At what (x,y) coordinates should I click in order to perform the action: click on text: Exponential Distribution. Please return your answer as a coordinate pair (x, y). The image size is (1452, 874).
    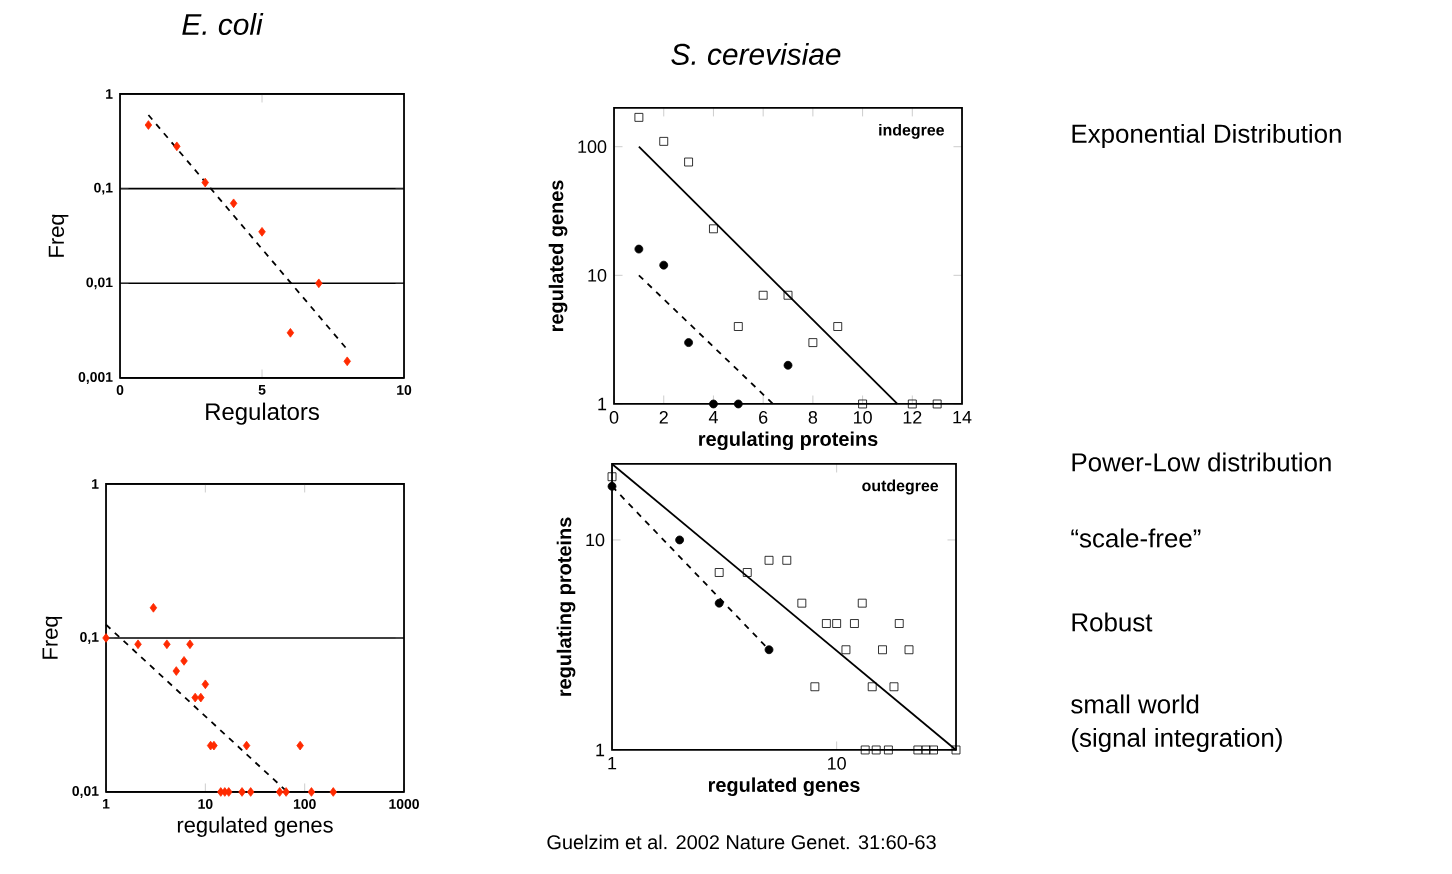
    Looking at the image, I should click on (1206, 136).